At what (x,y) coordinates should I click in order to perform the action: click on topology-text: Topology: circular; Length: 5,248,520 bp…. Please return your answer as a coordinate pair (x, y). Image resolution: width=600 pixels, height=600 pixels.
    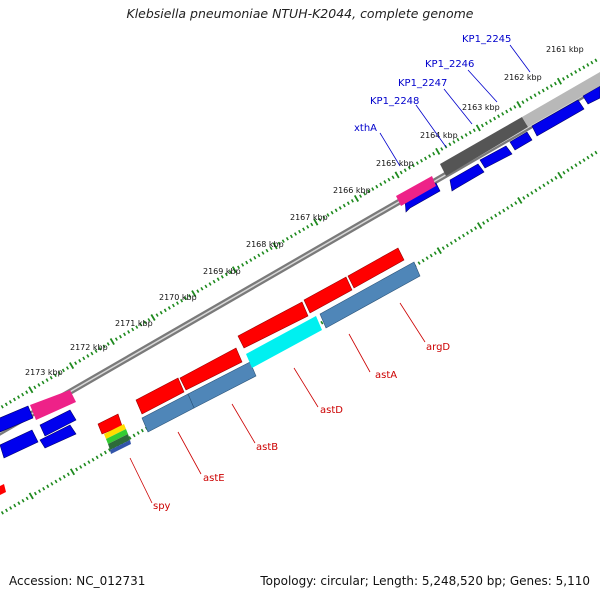
    Looking at the image, I should click on (425, 581).